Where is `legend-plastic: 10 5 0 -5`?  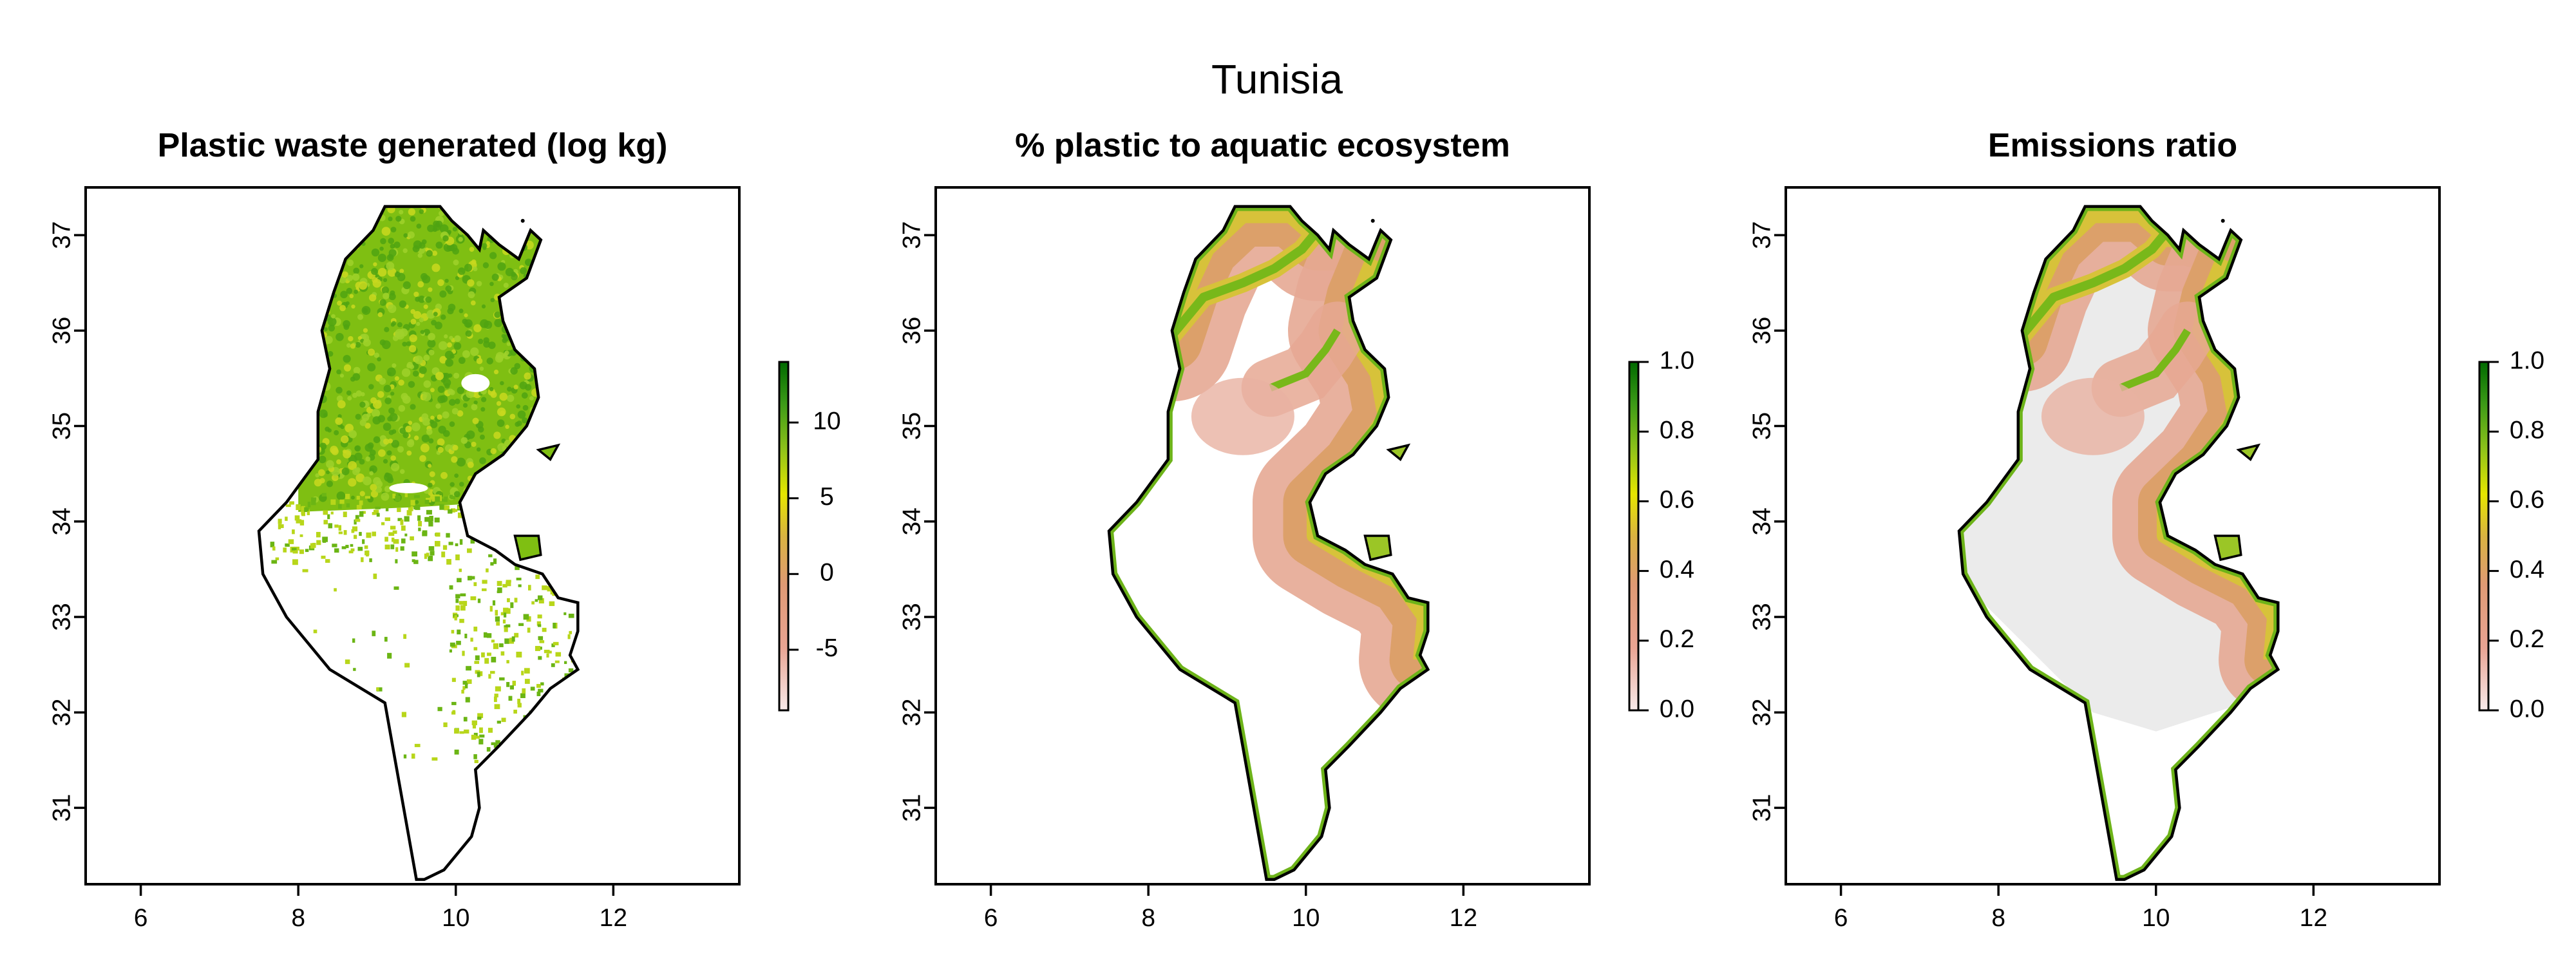 legend-plastic: 10 5 0 -5 is located at coordinates (810, 537).